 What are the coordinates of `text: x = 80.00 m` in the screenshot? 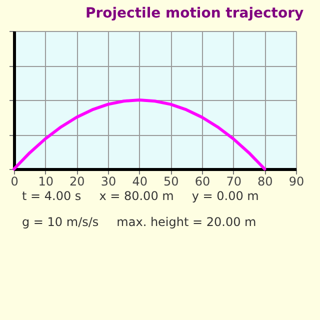 It's located at (136, 196).